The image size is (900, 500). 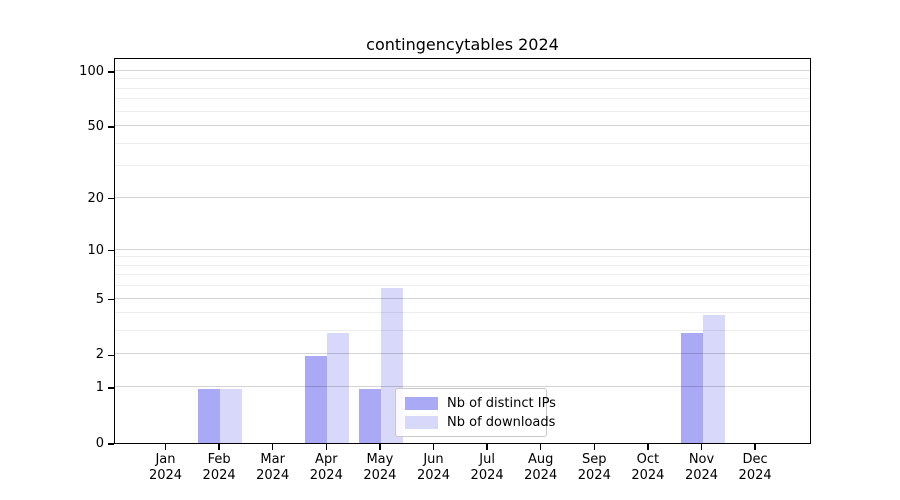 What do you see at coordinates (713, 378) in the screenshot?
I see `bar-nov-downloads` at bounding box center [713, 378].